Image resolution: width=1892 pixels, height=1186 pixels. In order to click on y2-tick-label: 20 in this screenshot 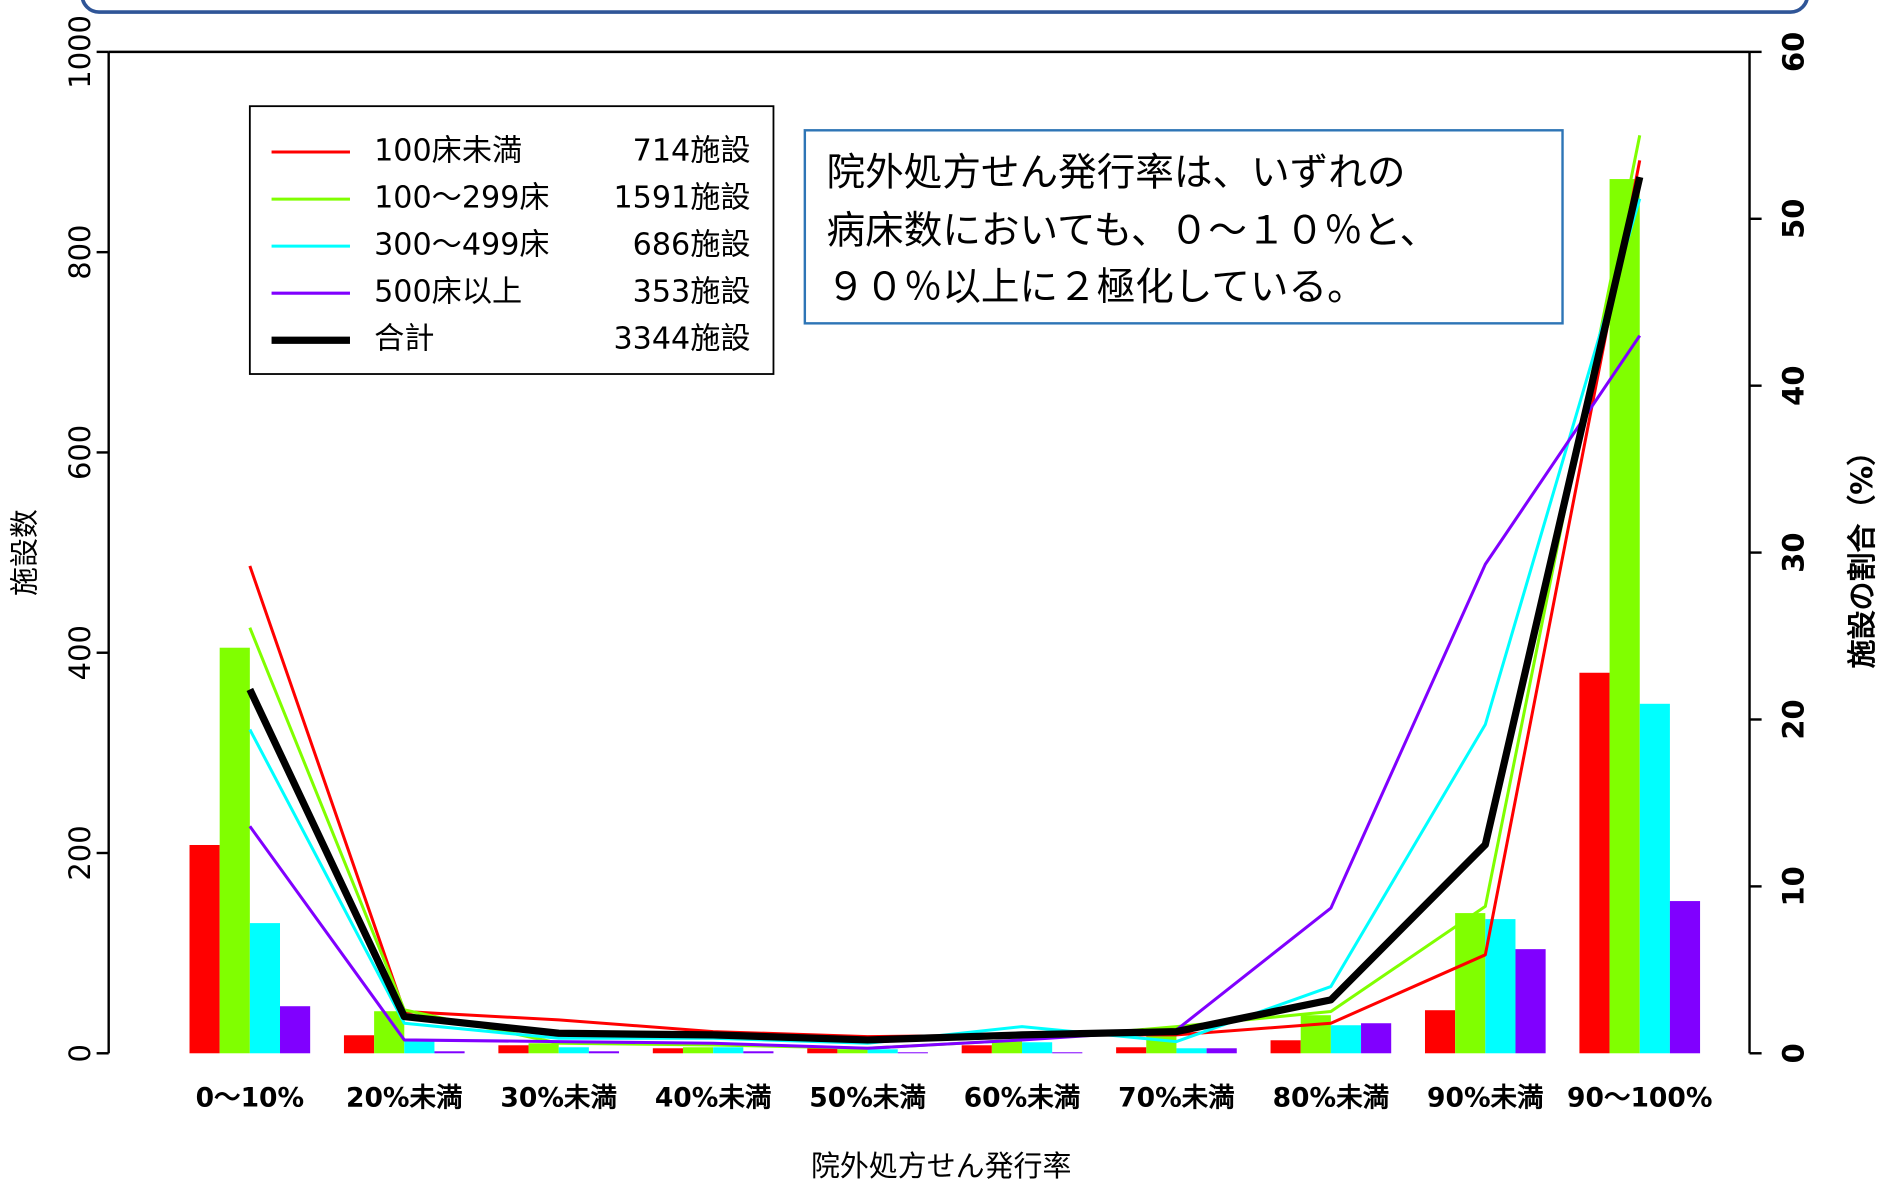, I will do `click(1793, 719)`.